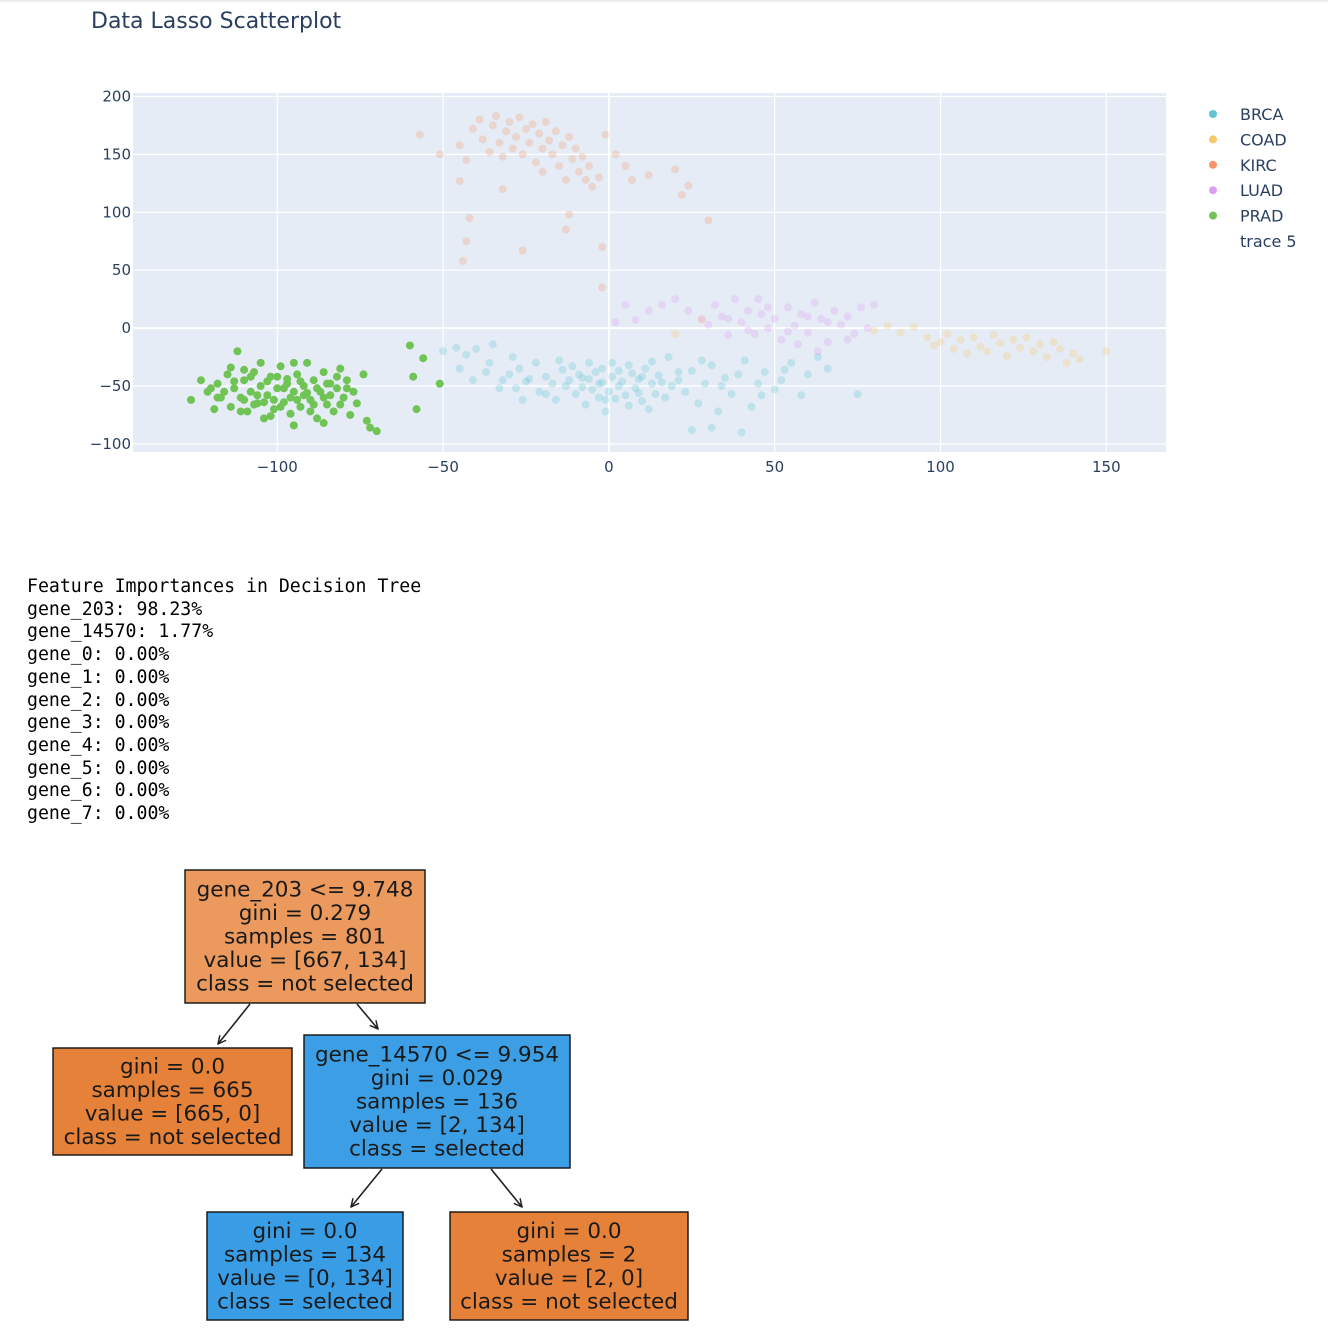 The image size is (1328, 1332). What do you see at coordinates (1268, 241) in the screenshot?
I see `legend-item-trace-5: trace 5` at bounding box center [1268, 241].